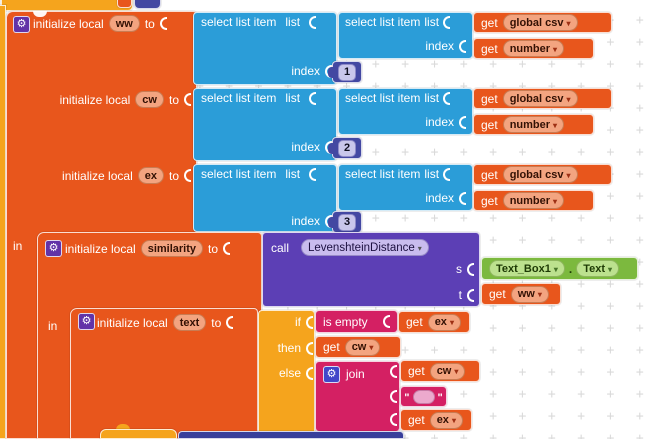  Describe the element at coordinates (529, 294) in the screenshot. I see `getter-dropdown: ww` at that location.